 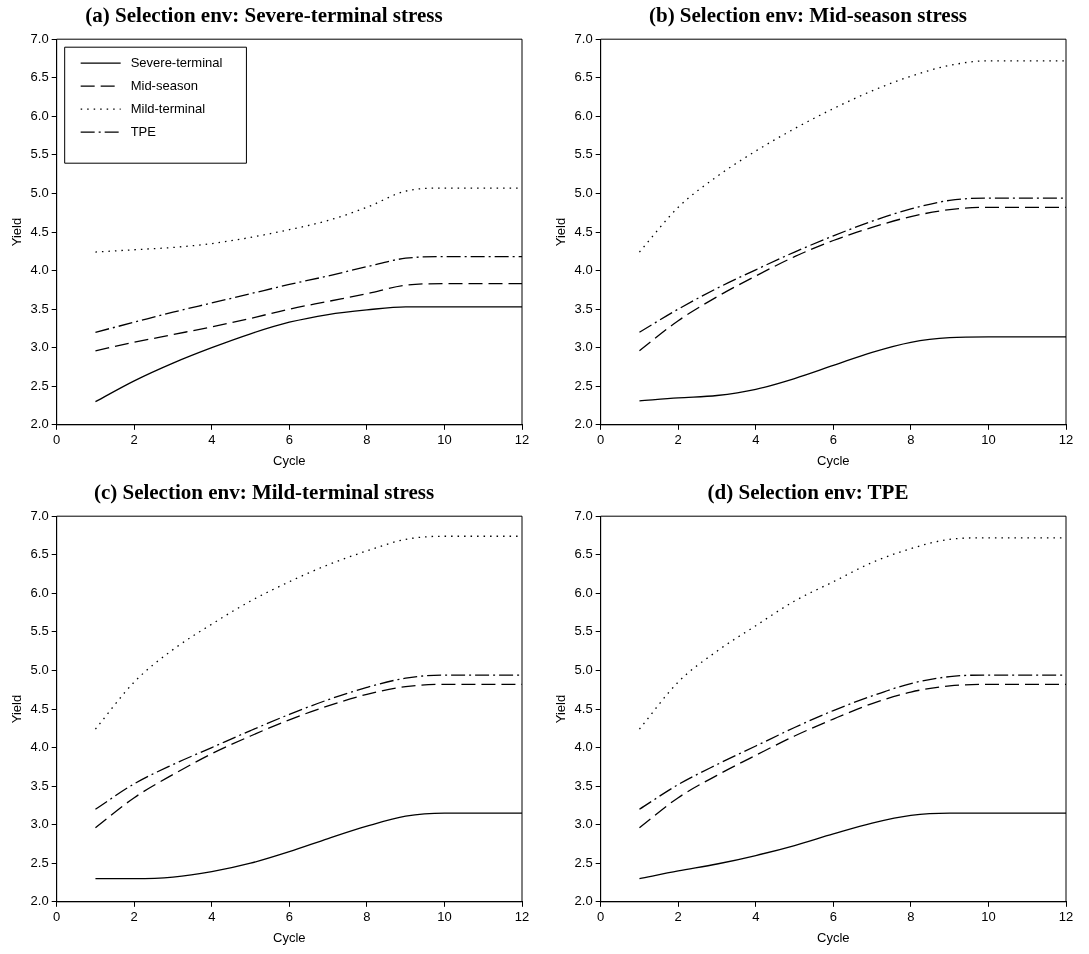 What do you see at coordinates (168, 108) in the screenshot?
I see `legend-label: Mild-terminal` at bounding box center [168, 108].